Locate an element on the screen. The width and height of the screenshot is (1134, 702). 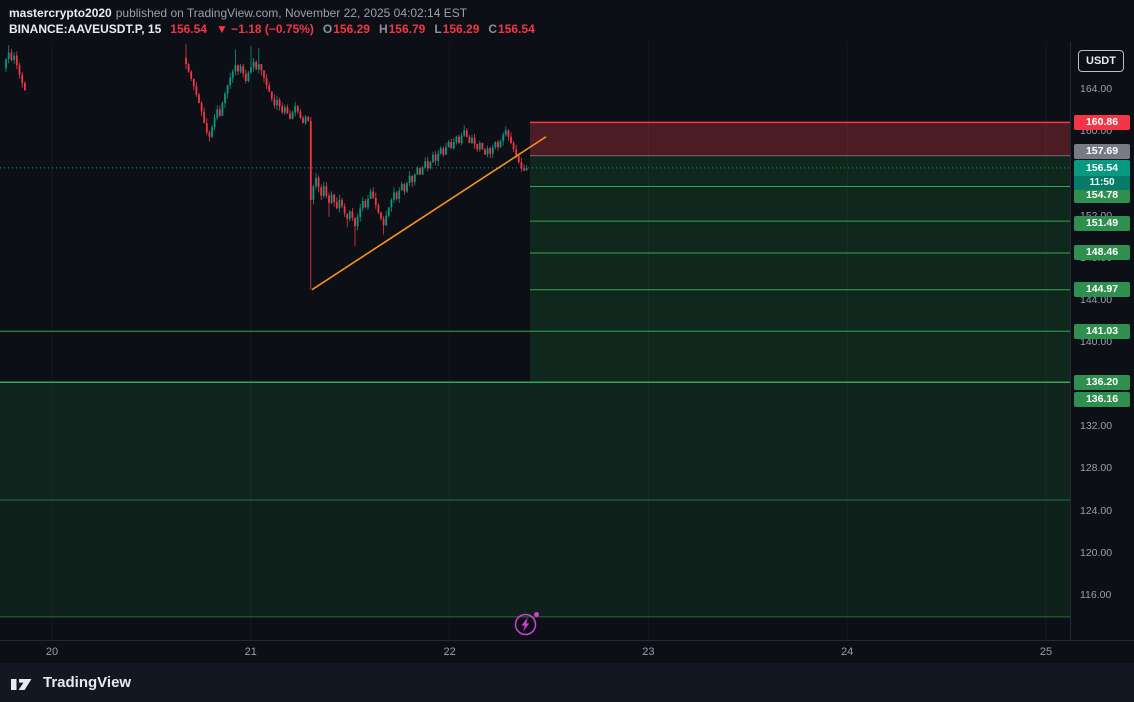
flash-notification-dot is located at coordinates (536, 614).